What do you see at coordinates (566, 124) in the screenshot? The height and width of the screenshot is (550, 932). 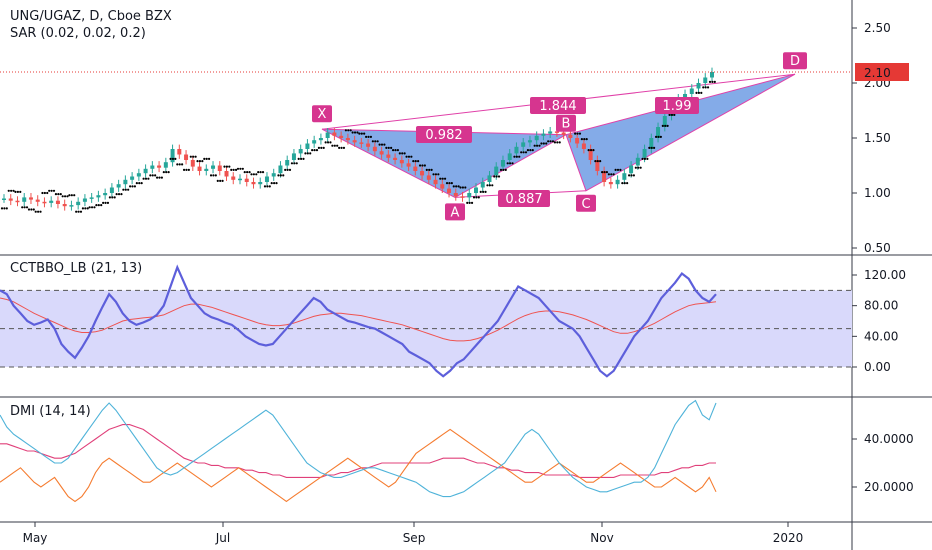 I see `point-label-b: B` at bounding box center [566, 124].